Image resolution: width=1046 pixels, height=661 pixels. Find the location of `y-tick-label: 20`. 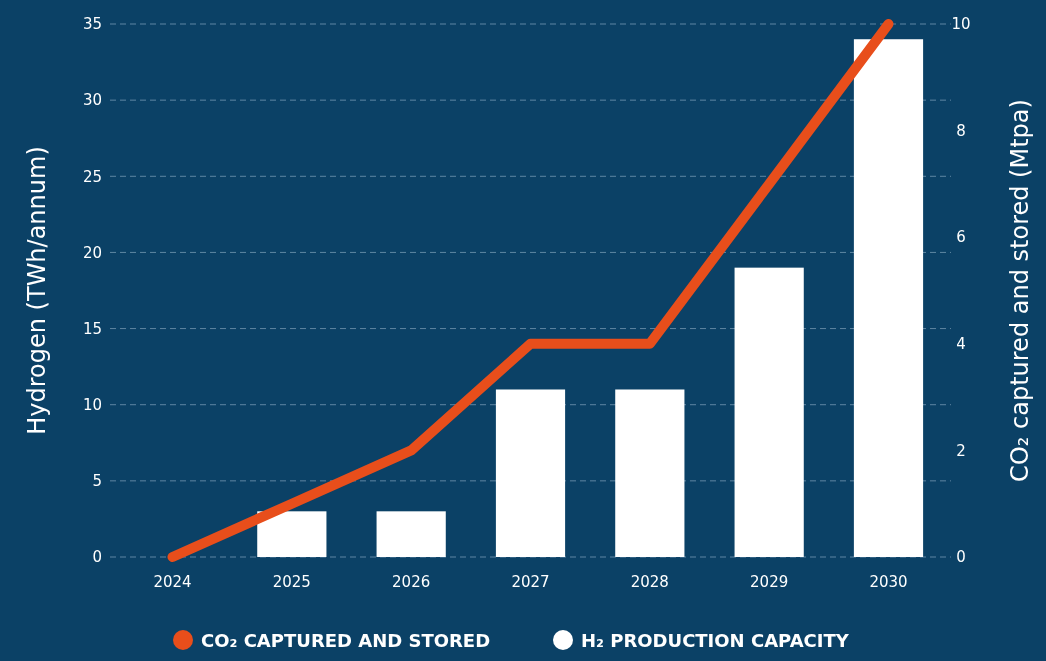

y-tick-label: 20 is located at coordinates (92, 252).